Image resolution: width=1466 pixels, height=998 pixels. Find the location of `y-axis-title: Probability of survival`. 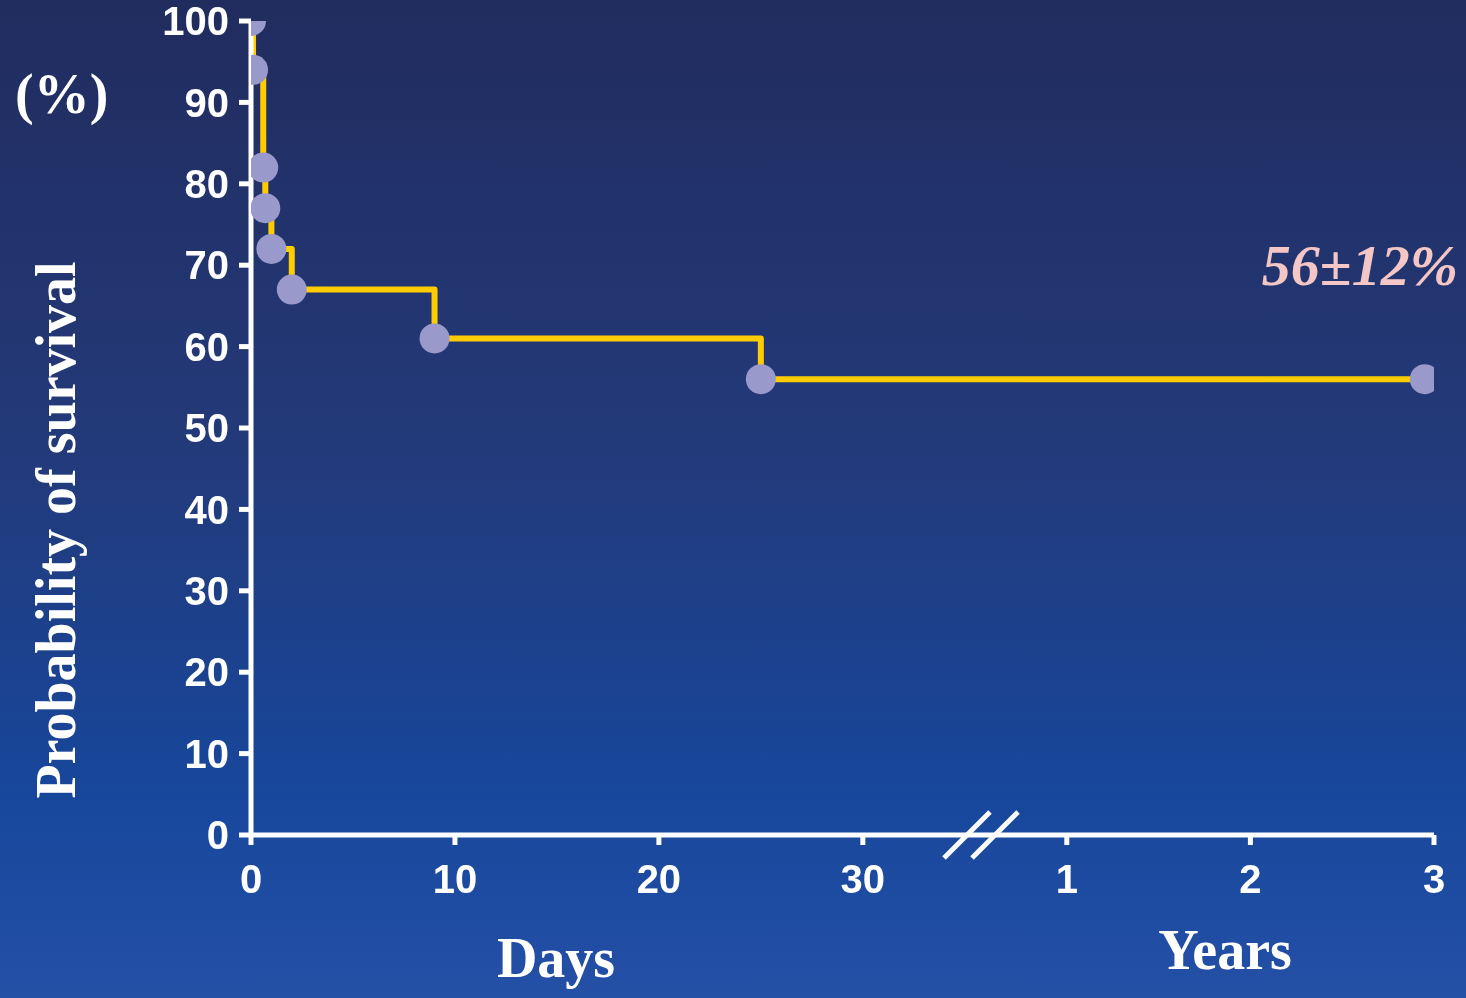

y-axis-title: Probability of survival is located at coordinates (56, 530).